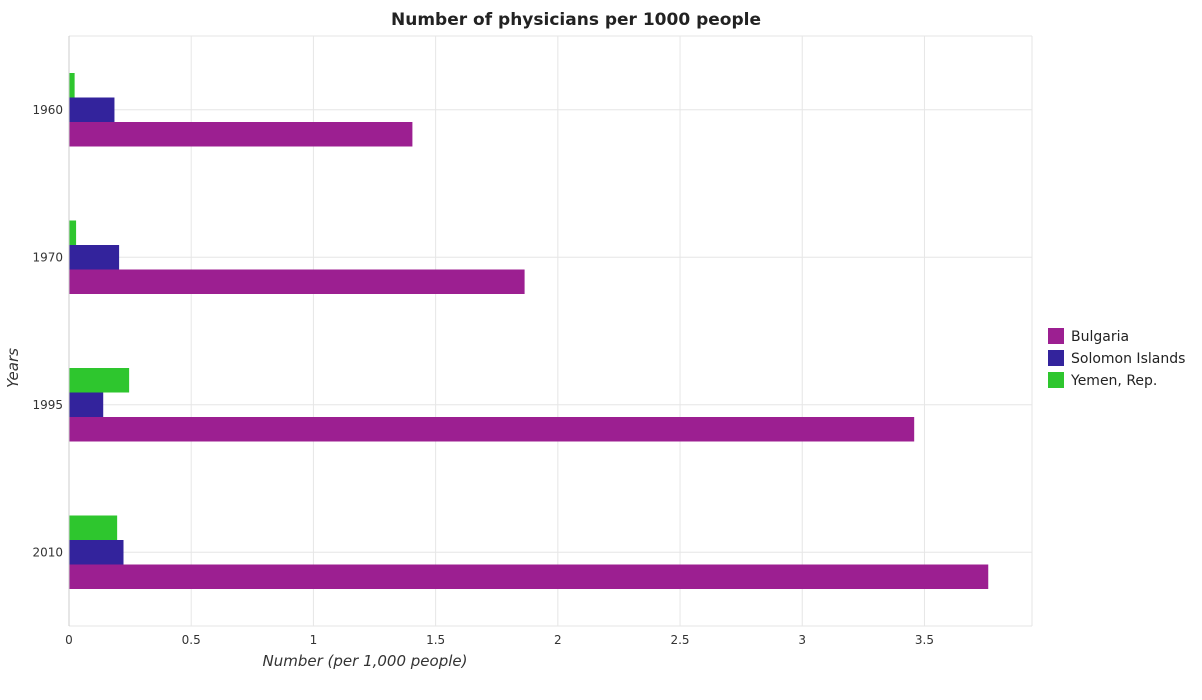 The image size is (1202, 700). Describe the element at coordinates (94, 257) in the screenshot. I see `bar-solomon-islands-1970` at that location.